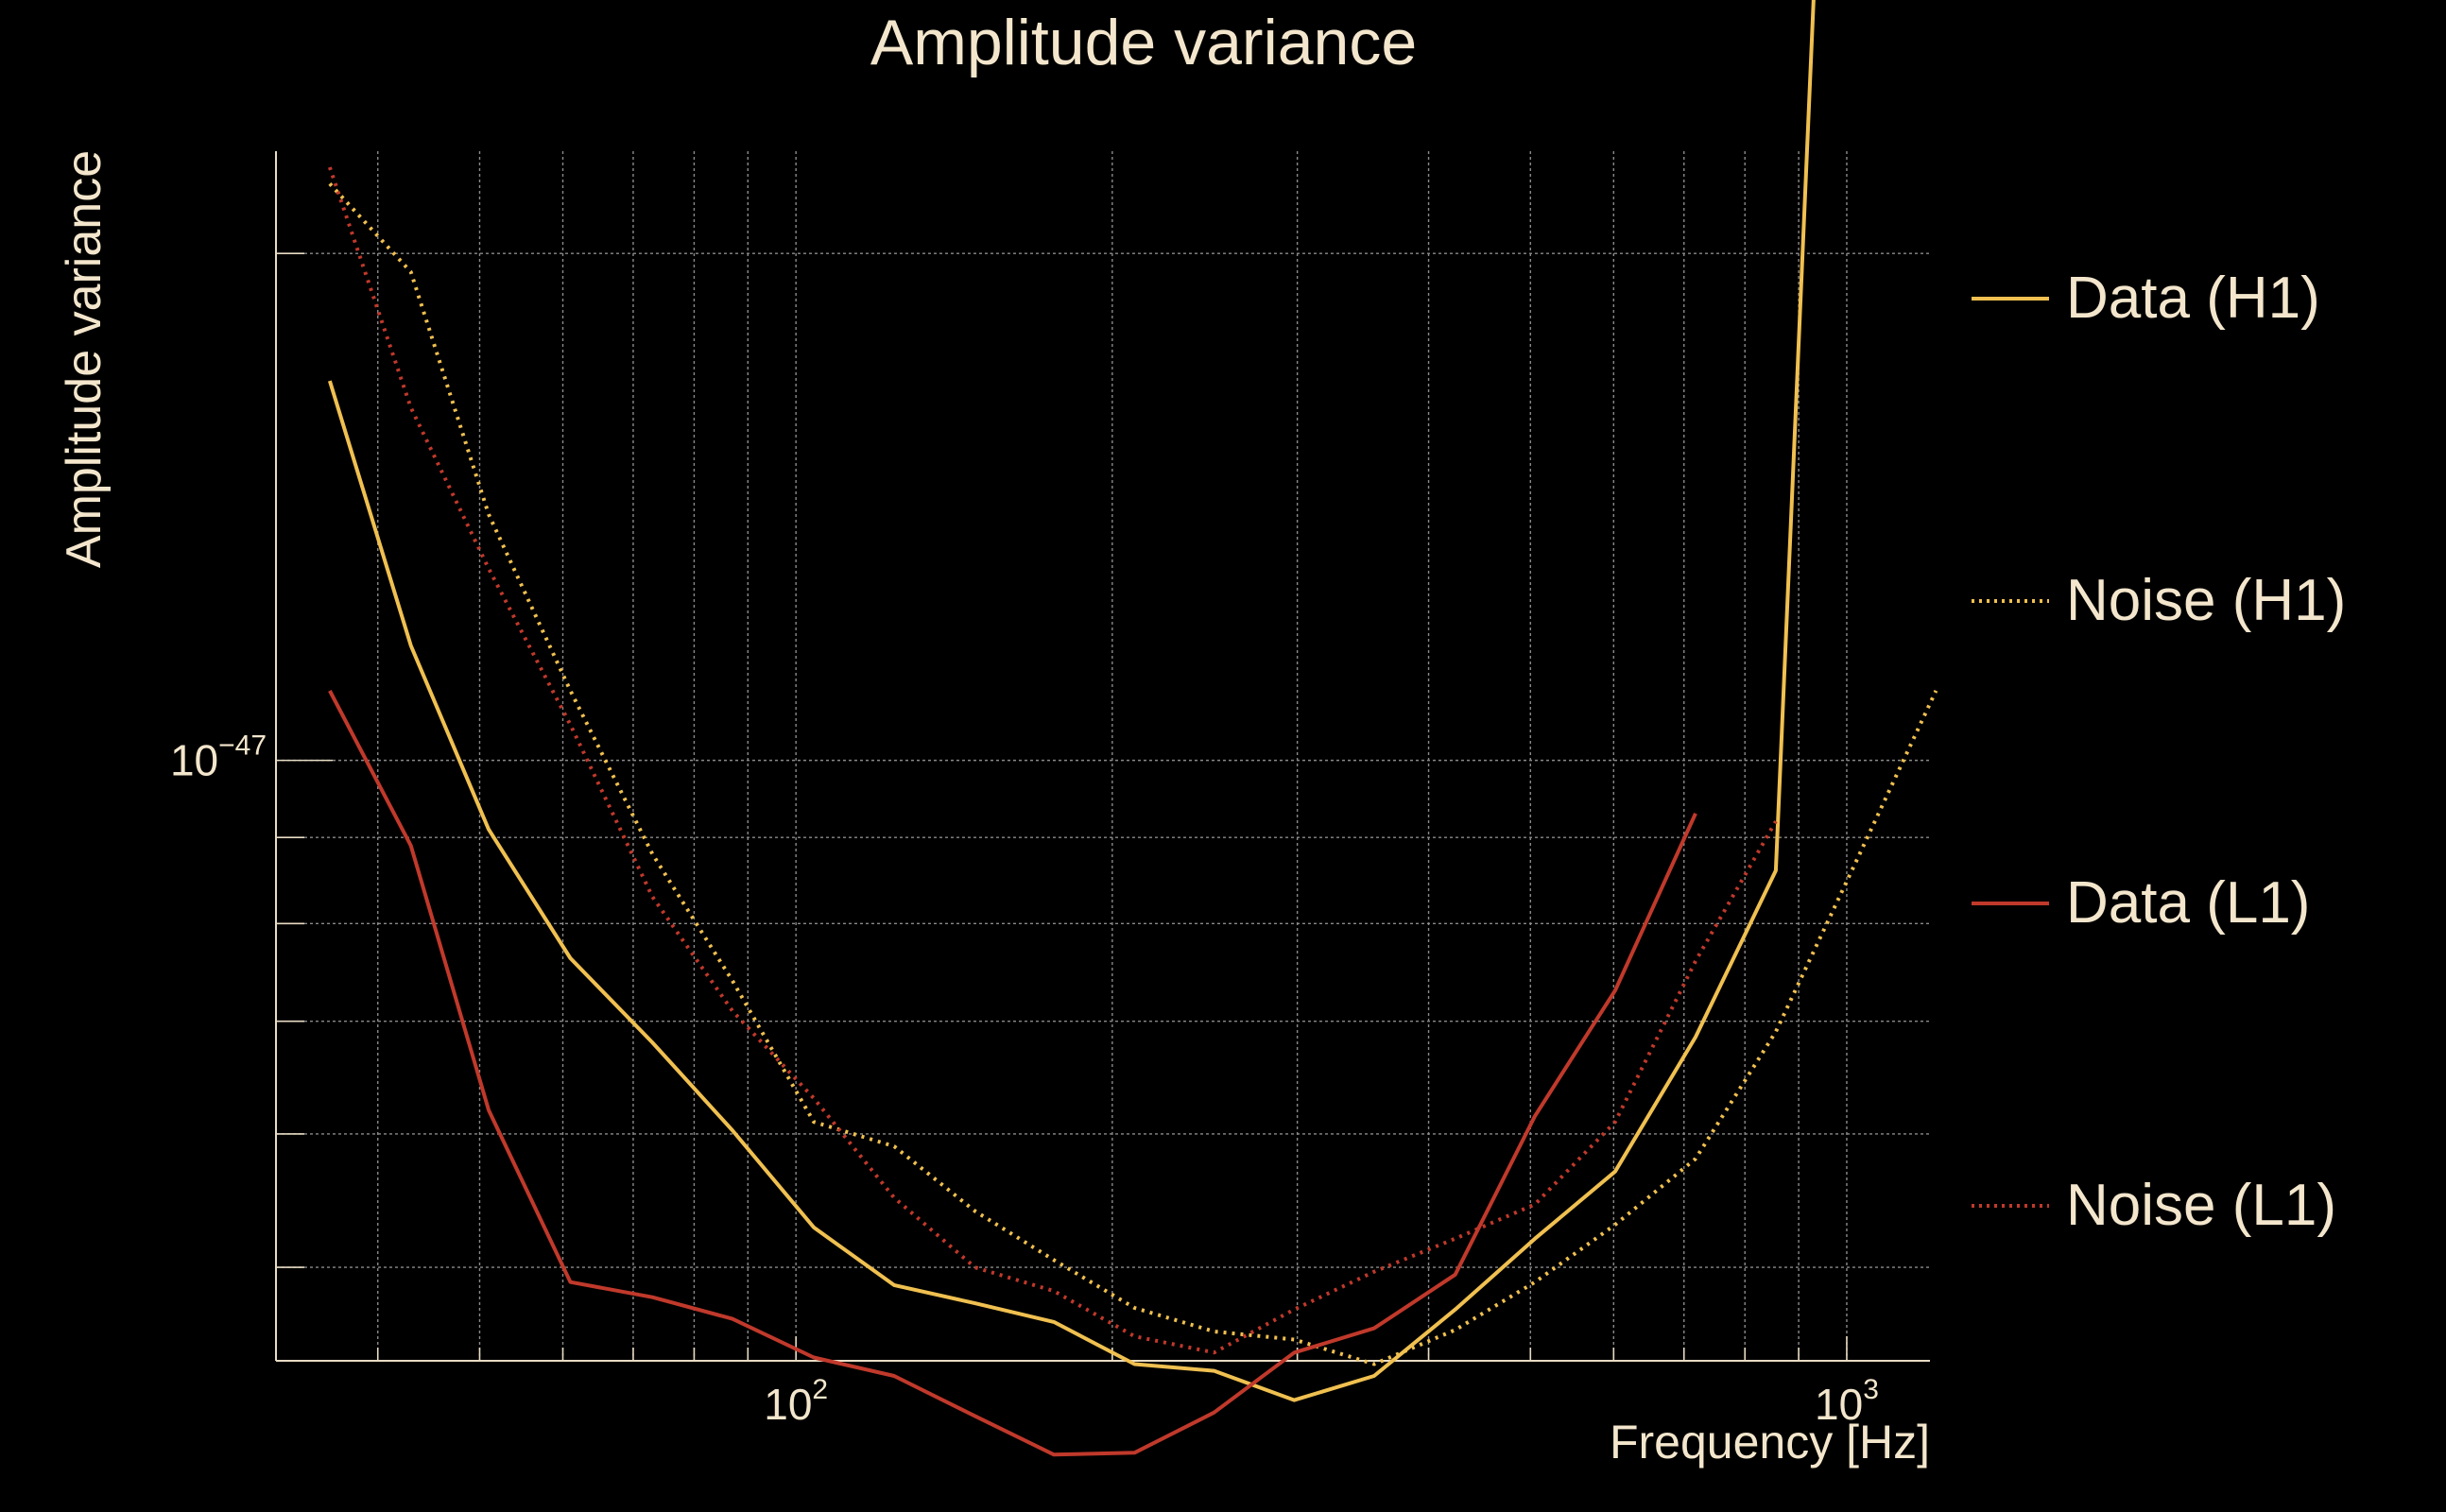  Describe the element at coordinates (84, 359) in the screenshot. I see `y-axis-label: Amplitude variance` at that location.